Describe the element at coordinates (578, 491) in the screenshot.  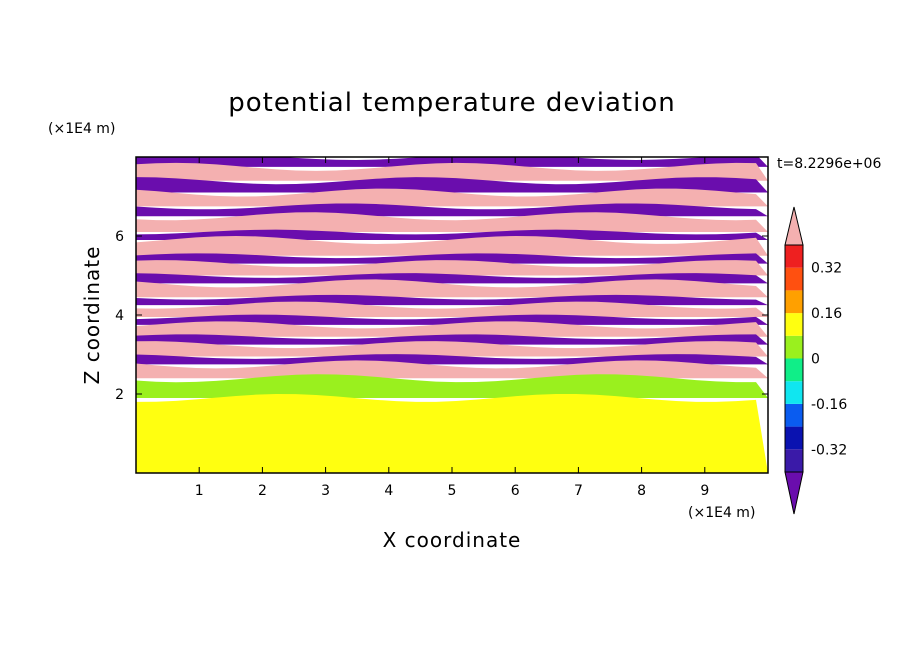
I see `x-tick-label: 7` at that location.